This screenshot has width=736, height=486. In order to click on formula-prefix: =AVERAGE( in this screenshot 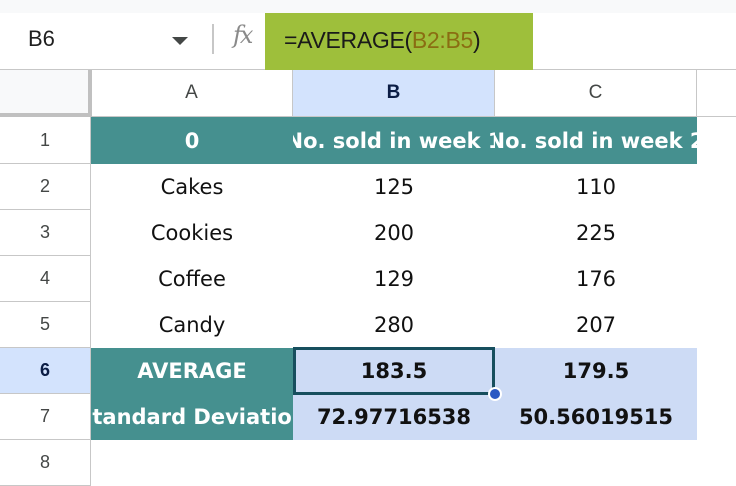, I will do `click(348, 40)`.